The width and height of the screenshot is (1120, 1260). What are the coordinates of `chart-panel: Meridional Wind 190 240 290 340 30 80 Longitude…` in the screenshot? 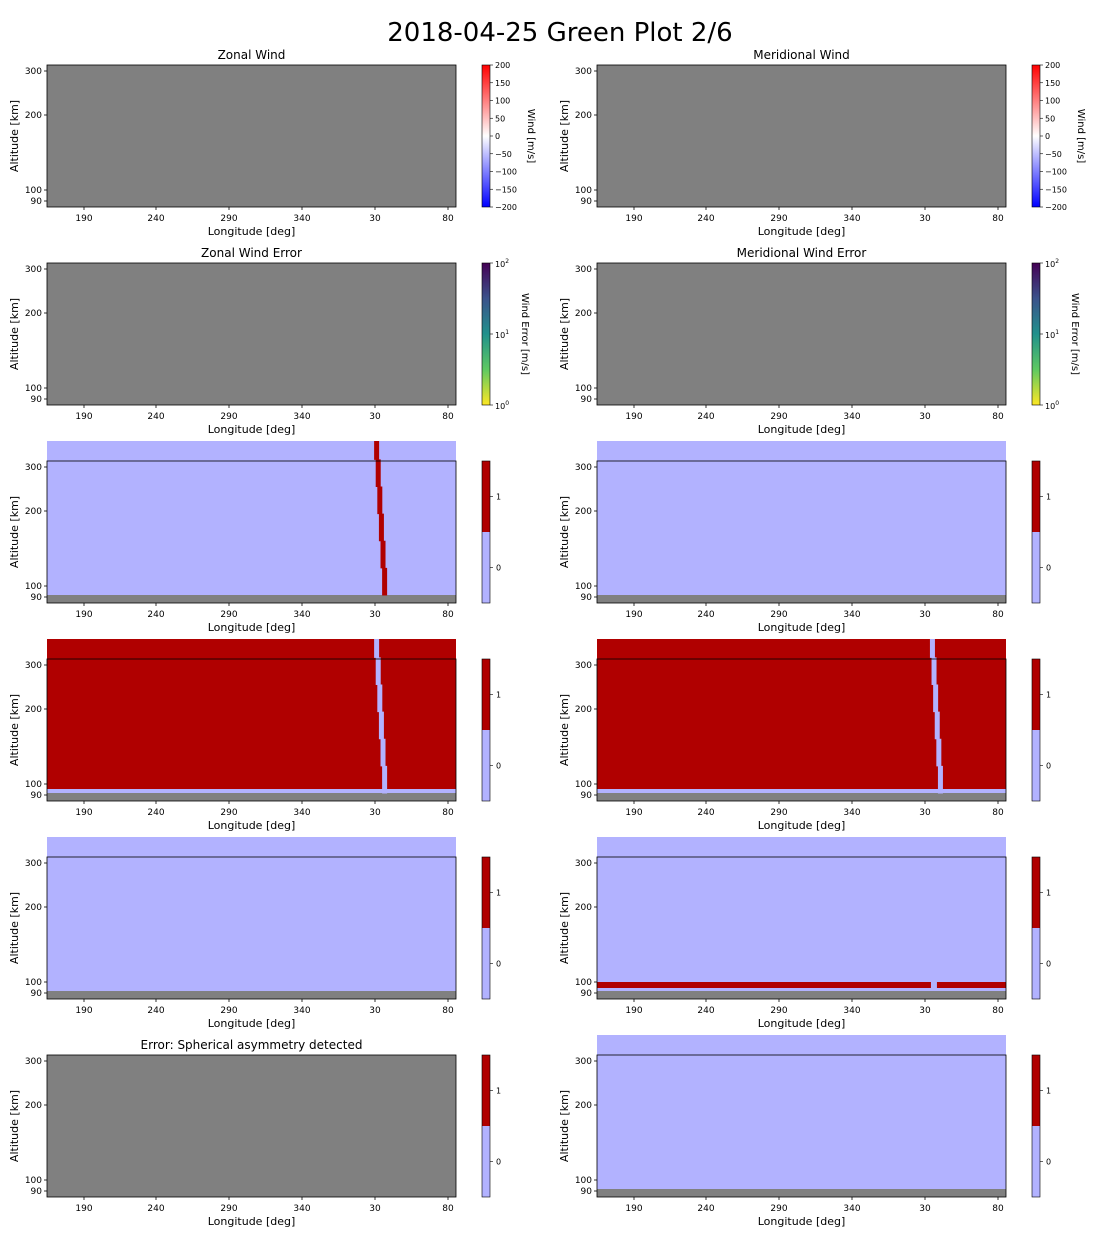 It's located at (822, 143).